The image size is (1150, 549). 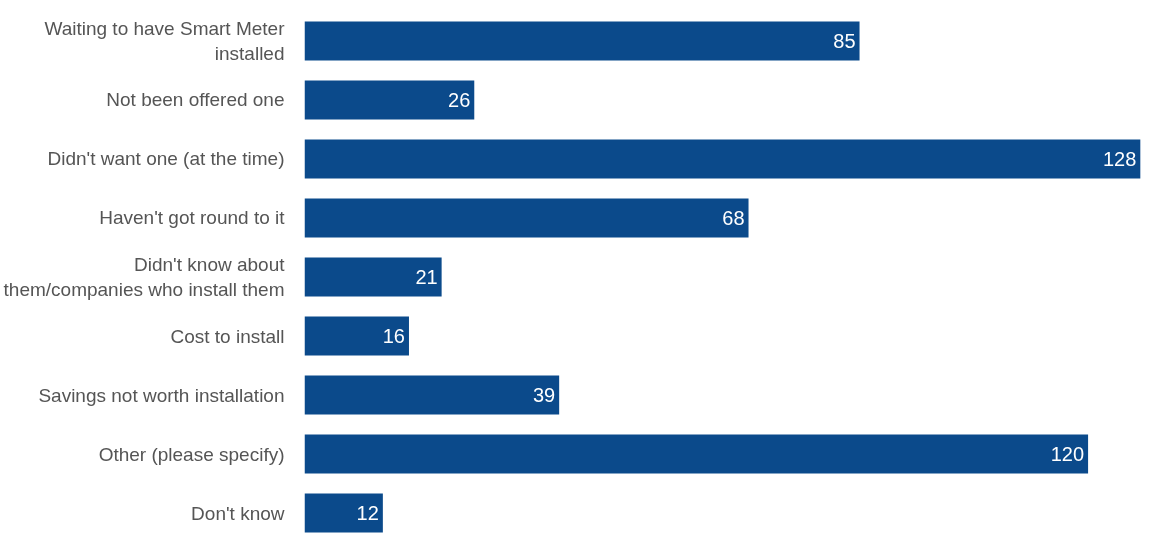 What do you see at coordinates (733, 217) in the screenshot?
I see `data-label: 68` at bounding box center [733, 217].